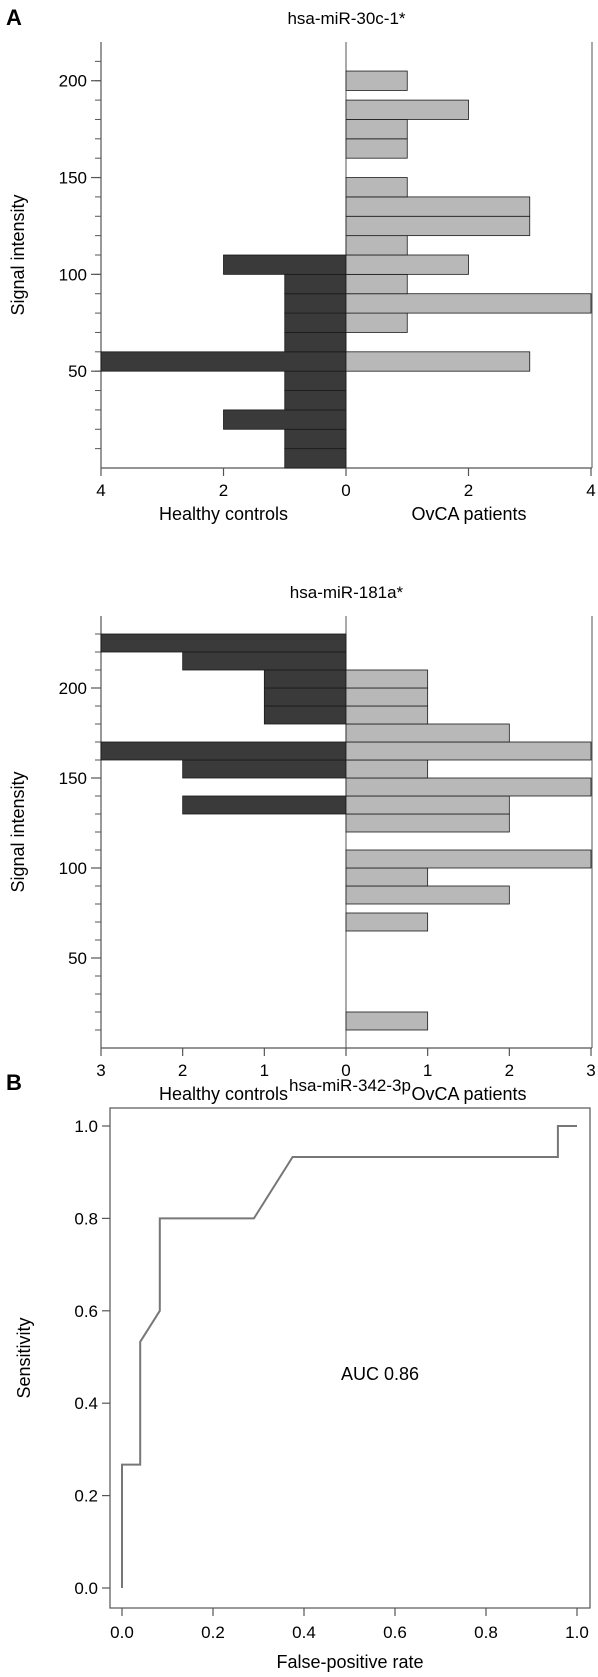 The image size is (598, 1677). Describe the element at coordinates (304, 1632) in the screenshot. I see `x-tick-label: 0.4` at that location.